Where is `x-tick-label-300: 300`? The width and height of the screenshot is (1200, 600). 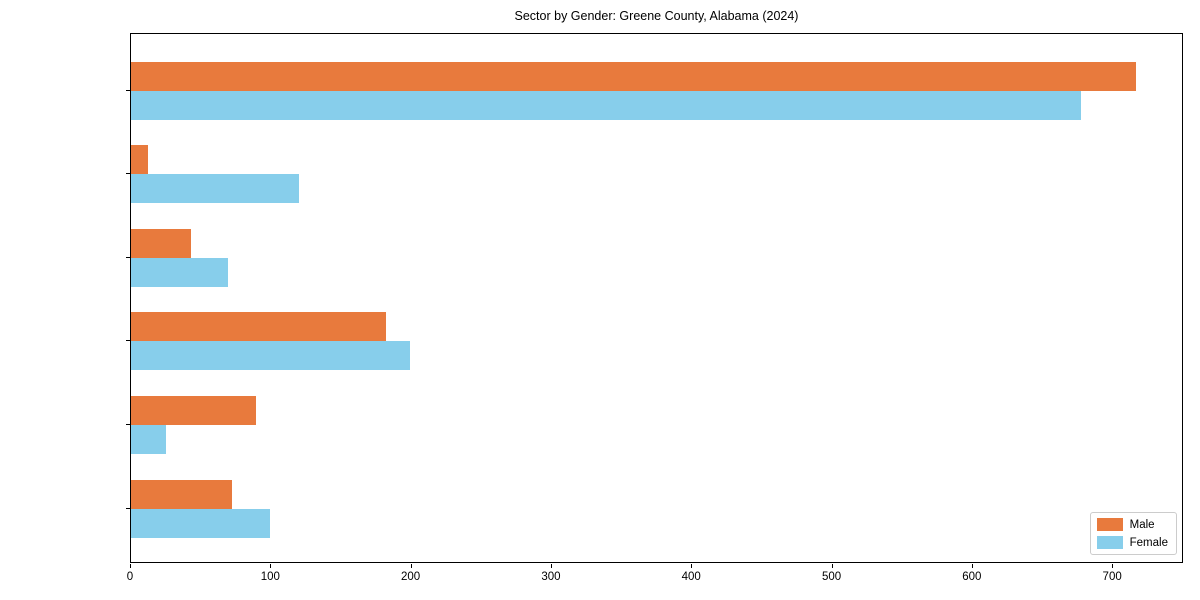
x-tick-label-300: 300 is located at coordinates (551, 577).